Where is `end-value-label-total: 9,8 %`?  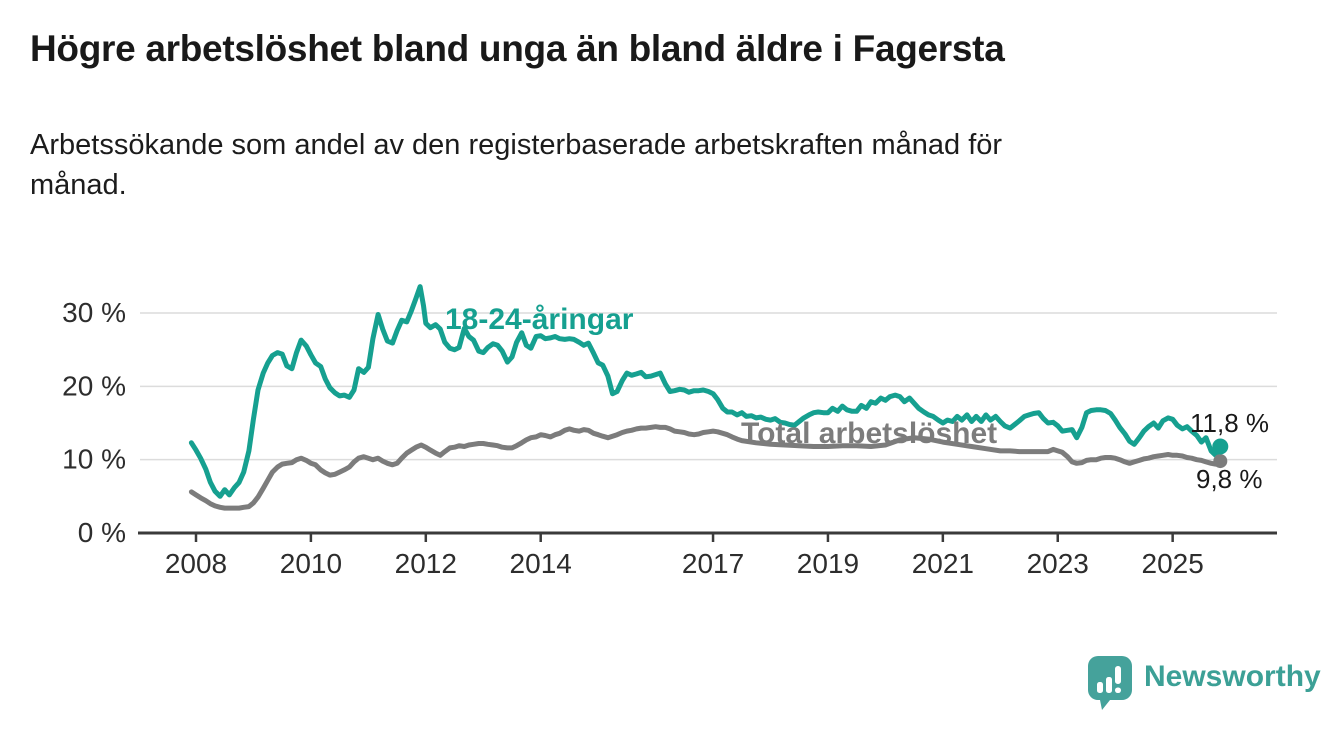 end-value-label-total: 9,8 % is located at coordinates (1229, 479).